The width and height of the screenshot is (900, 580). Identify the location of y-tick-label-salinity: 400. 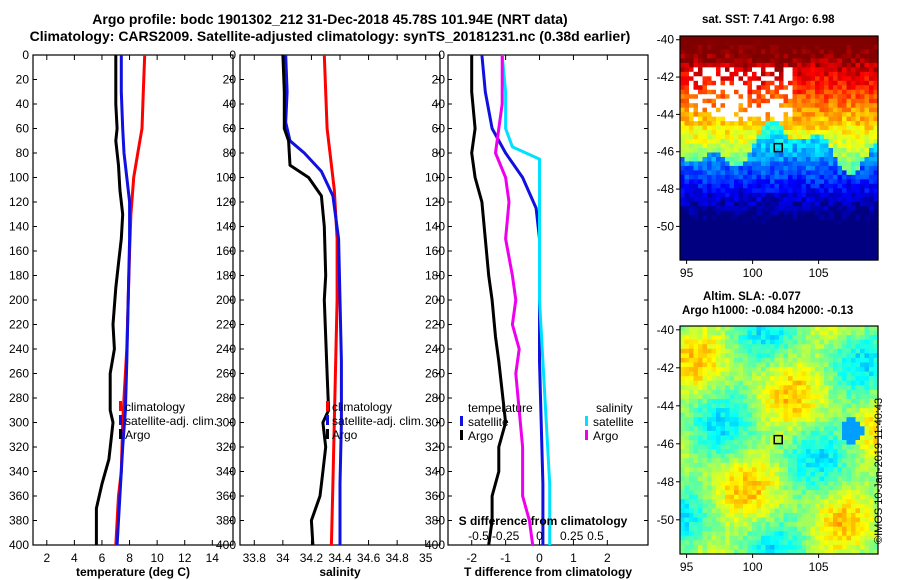
(226, 545).